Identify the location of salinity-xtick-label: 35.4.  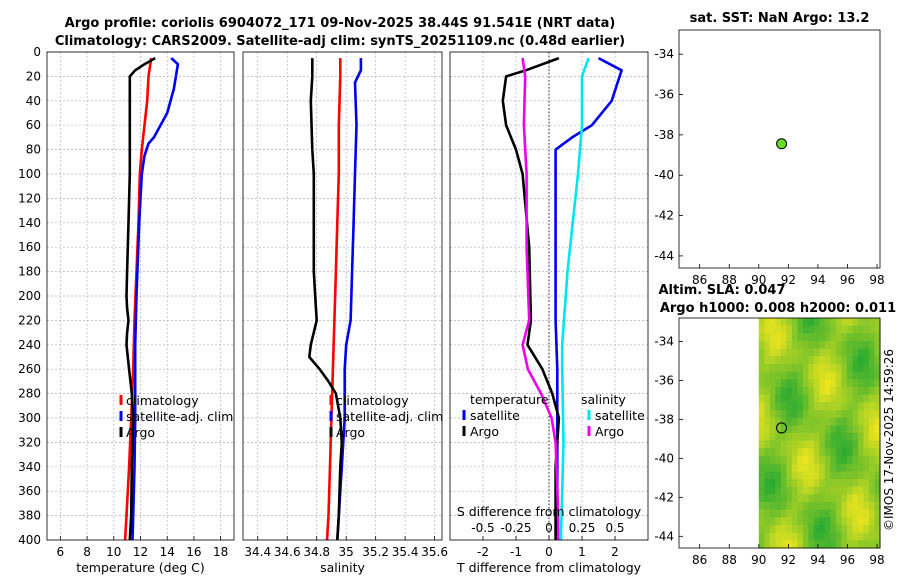
(405, 552).